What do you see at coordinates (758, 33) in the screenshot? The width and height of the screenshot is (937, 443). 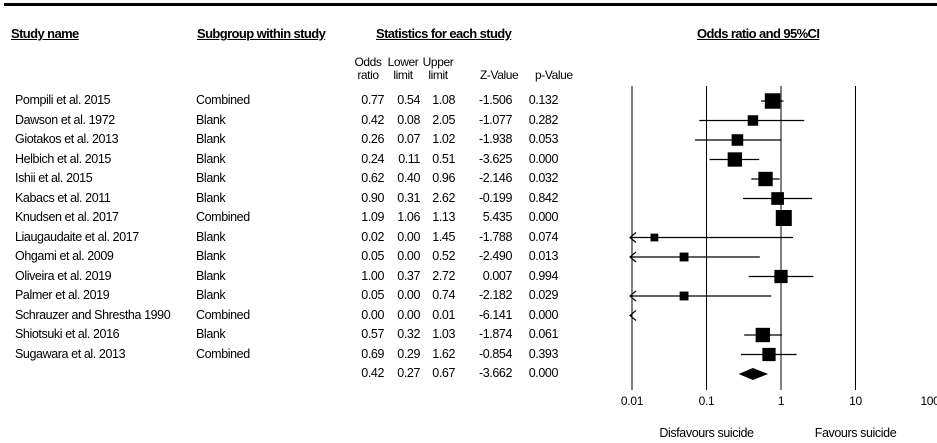 I see `header-plot-title: Odds ratio and 95%CI` at bounding box center [758, 33].